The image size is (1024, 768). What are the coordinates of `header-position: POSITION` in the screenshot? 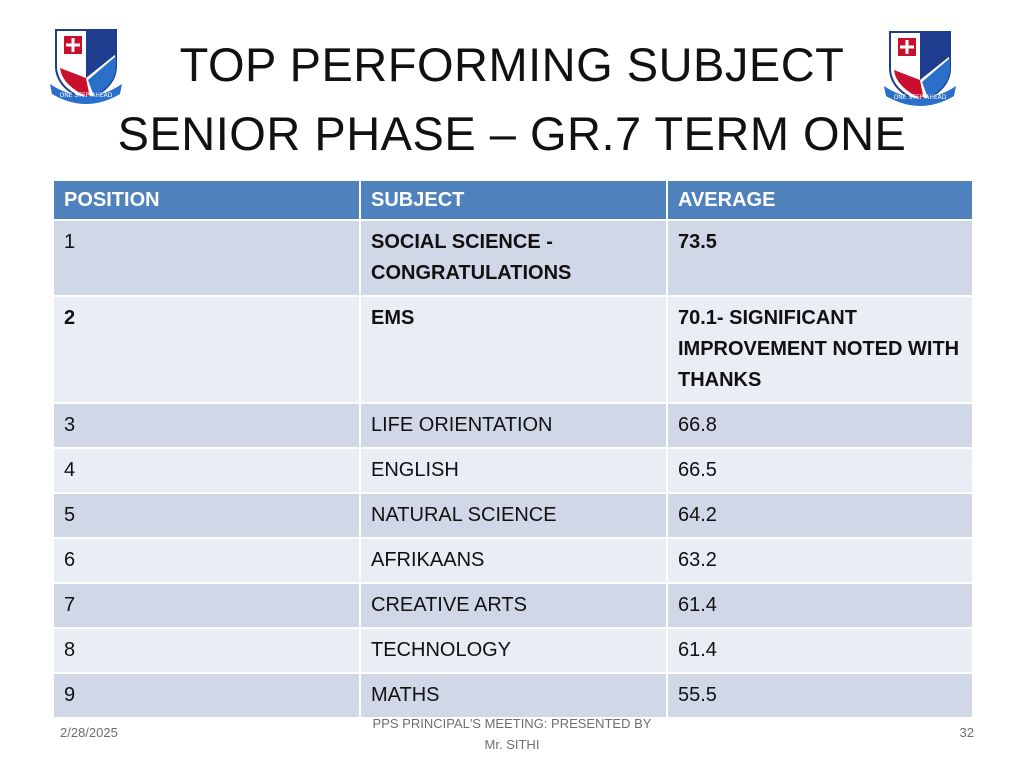 It's located at (206, 200).